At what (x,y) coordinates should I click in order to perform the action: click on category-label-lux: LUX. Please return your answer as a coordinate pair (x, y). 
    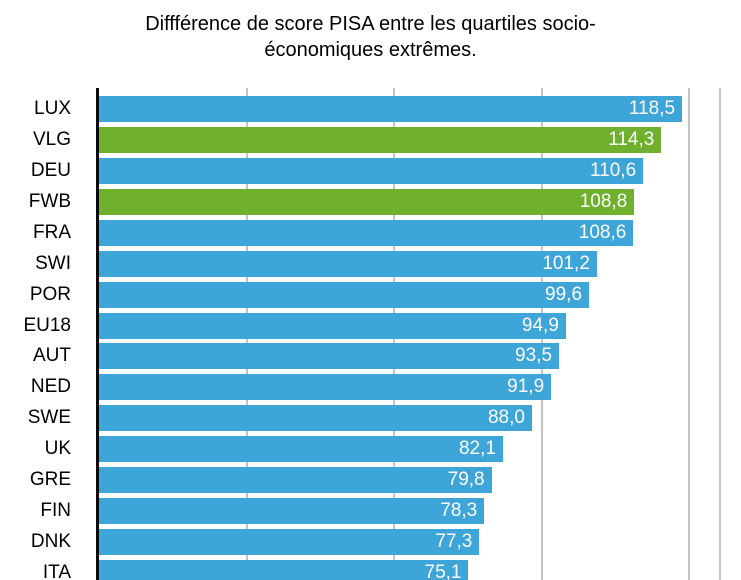
    Looking at the image, I should click on (52, 108).